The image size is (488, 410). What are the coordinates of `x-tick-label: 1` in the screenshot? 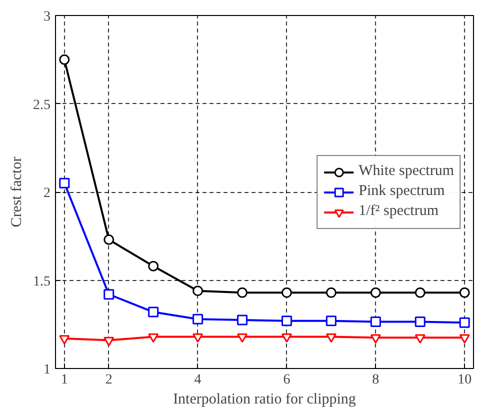 It's located at (64, 380).